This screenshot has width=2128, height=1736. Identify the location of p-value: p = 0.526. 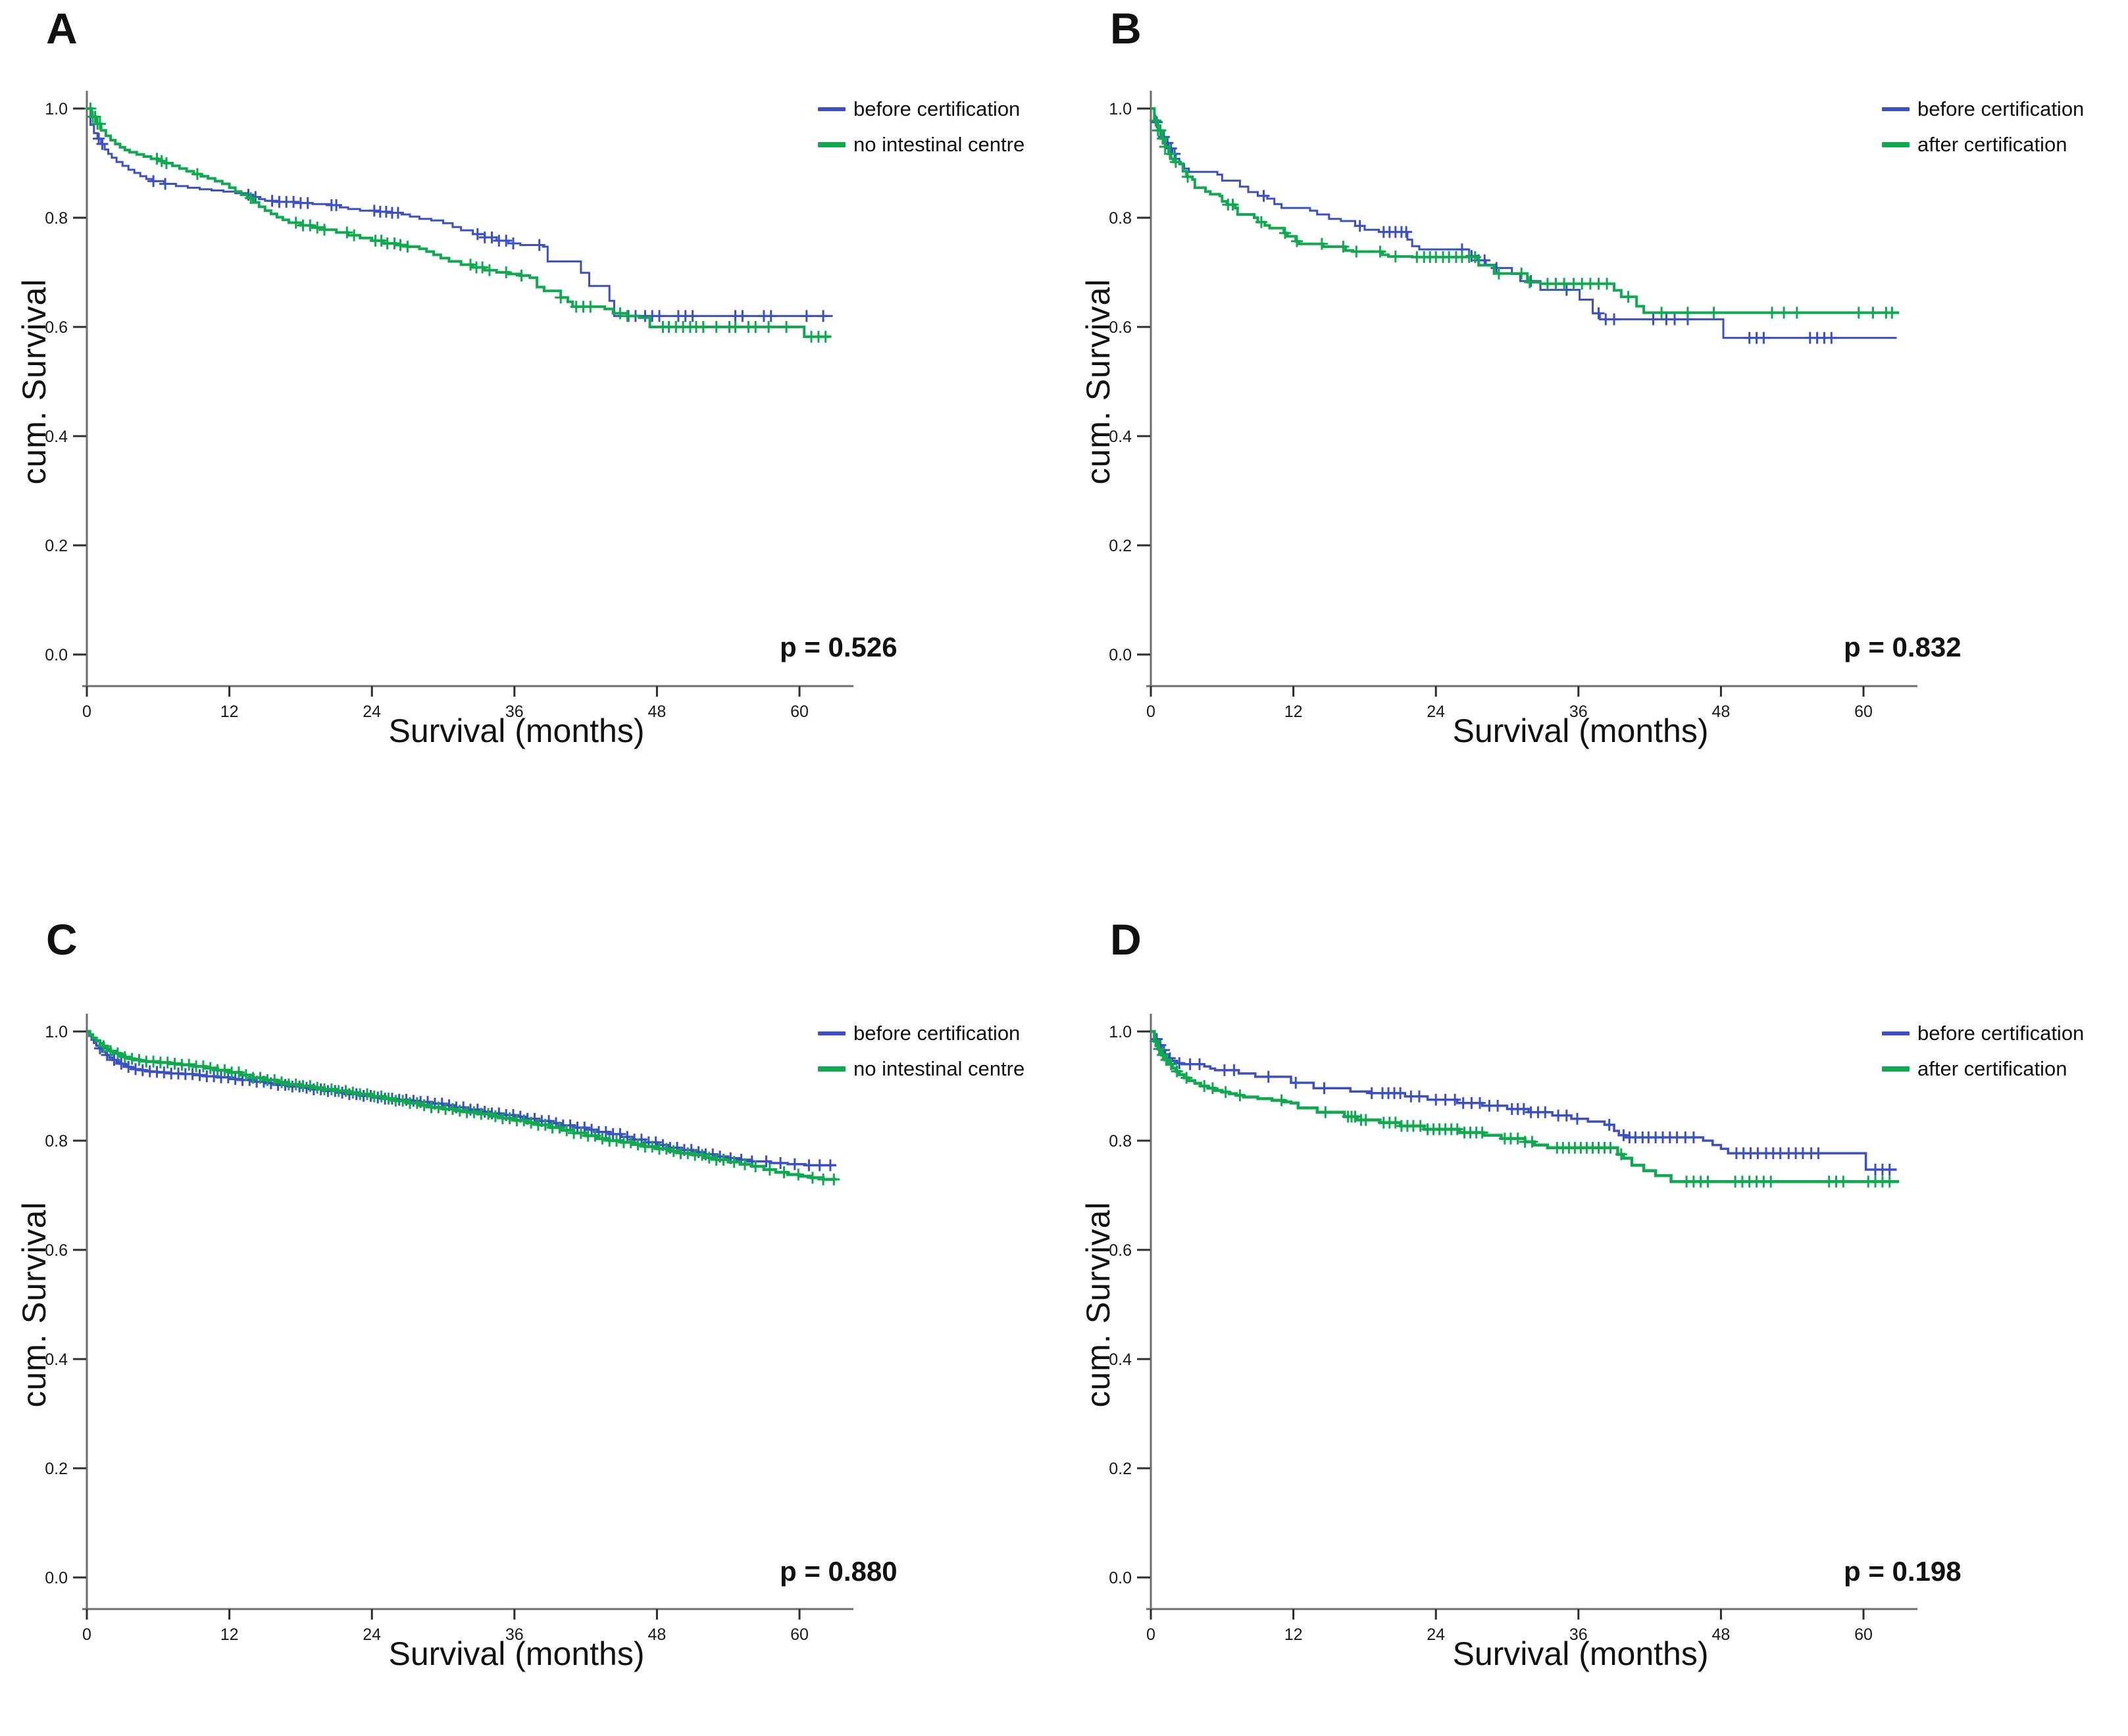
(839, 647).